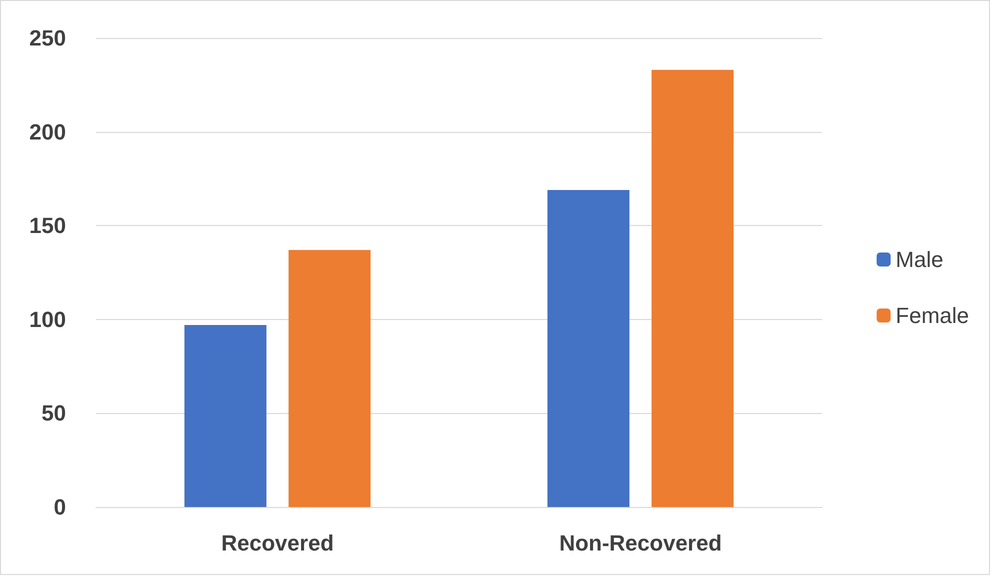 The width and height of the screenshot is (992, 577). Describe the element at coordinates (47, 225) in the screenshot. I see `y-tick-label: 150` at that location.